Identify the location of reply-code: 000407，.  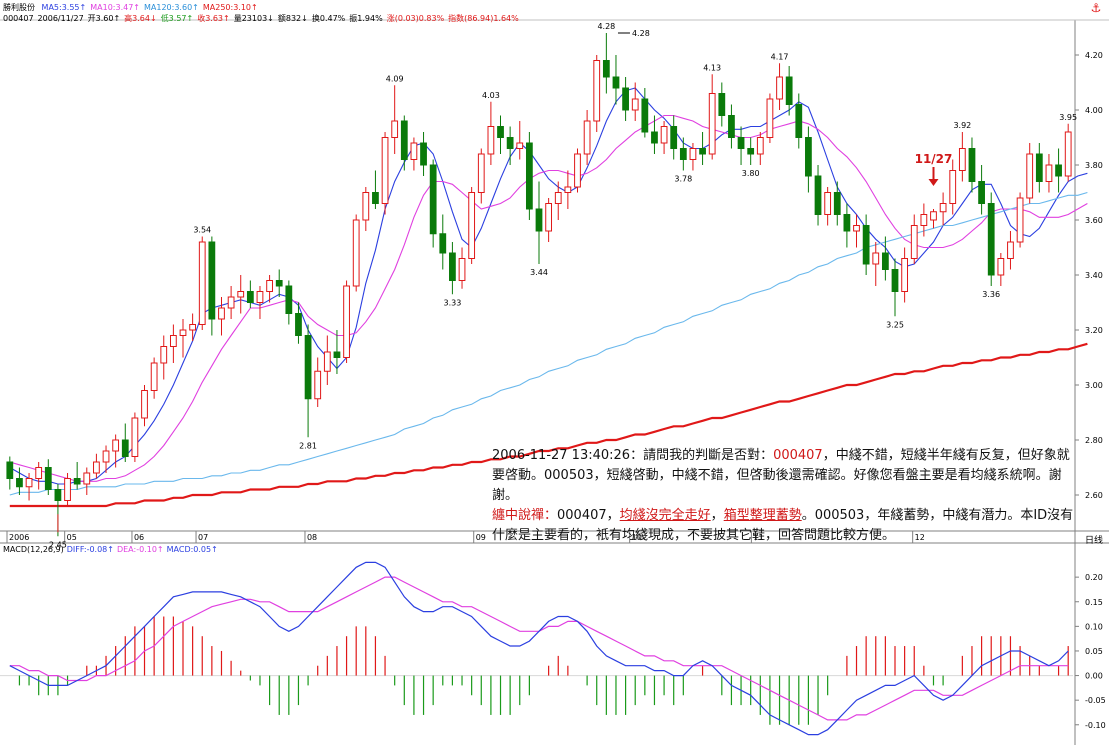
(588, 515).